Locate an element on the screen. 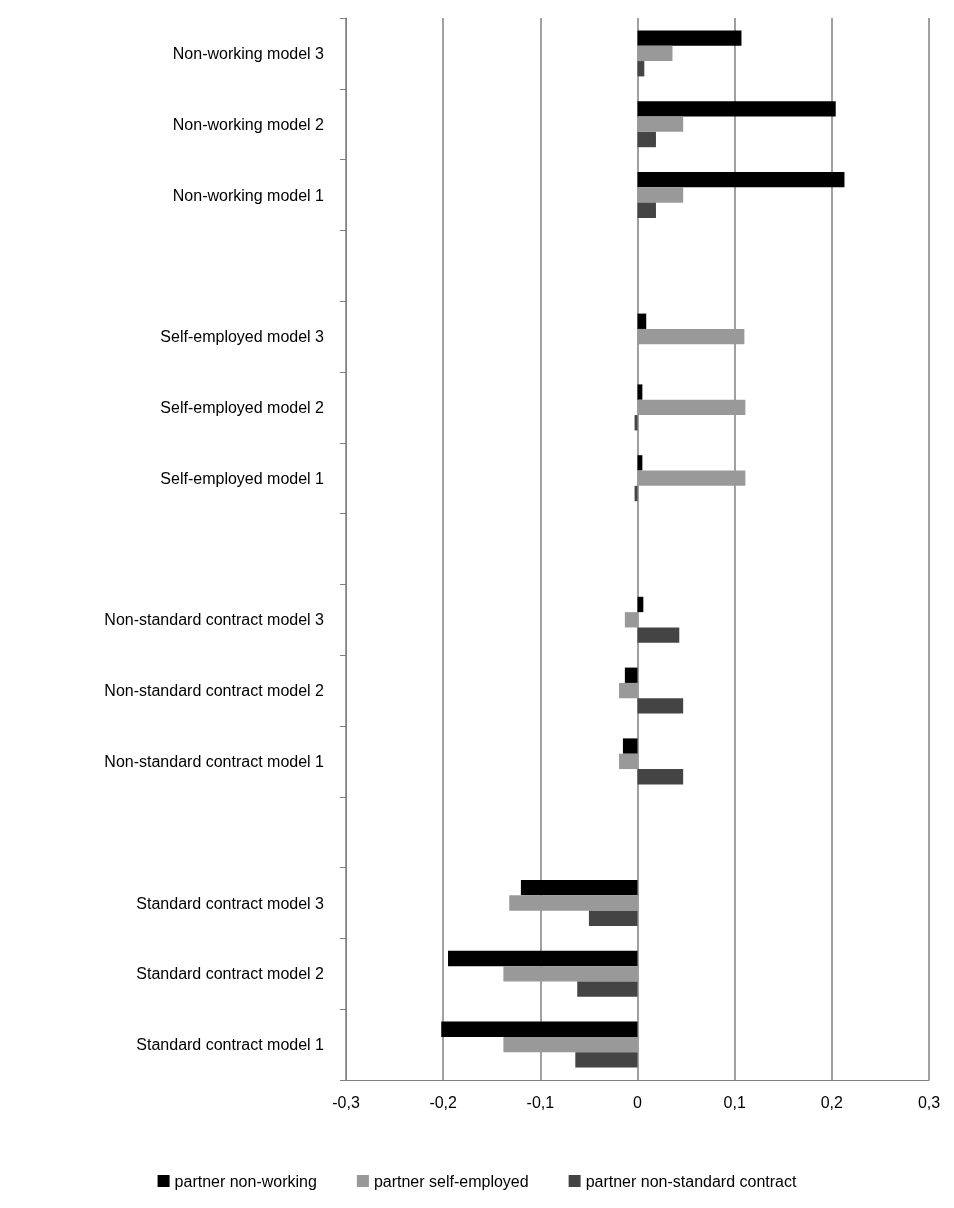  y-tick-label: Non-working model 3 is located at coordinates (248, 53).